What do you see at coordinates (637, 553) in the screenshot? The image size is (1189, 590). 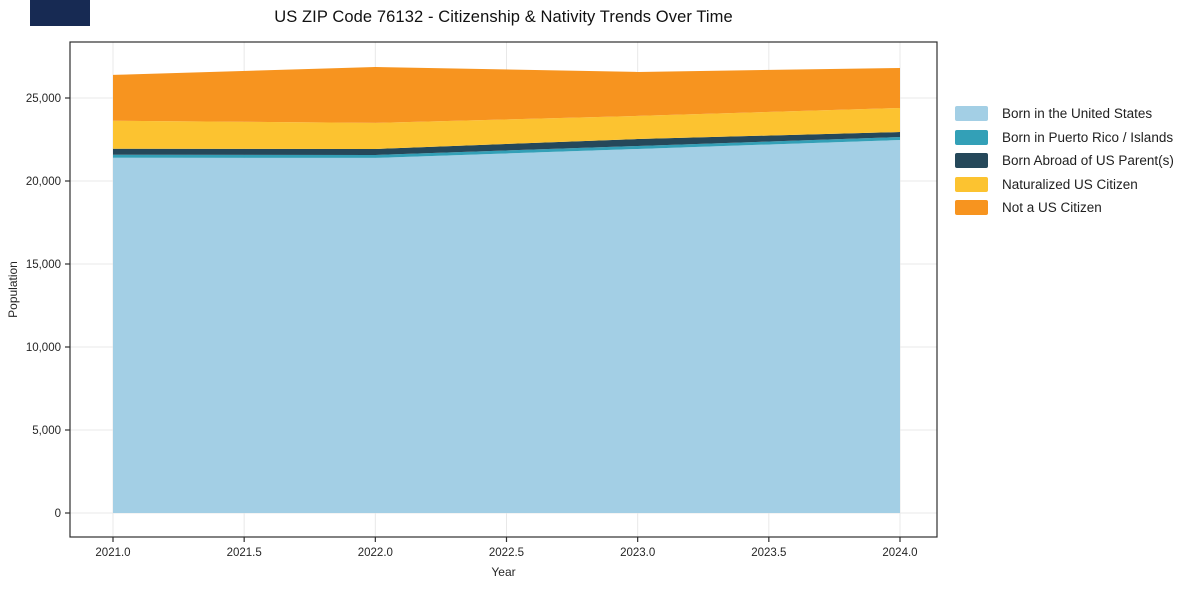 I see `x-tick-label: 2023.0` at bounding box center [637, 553].